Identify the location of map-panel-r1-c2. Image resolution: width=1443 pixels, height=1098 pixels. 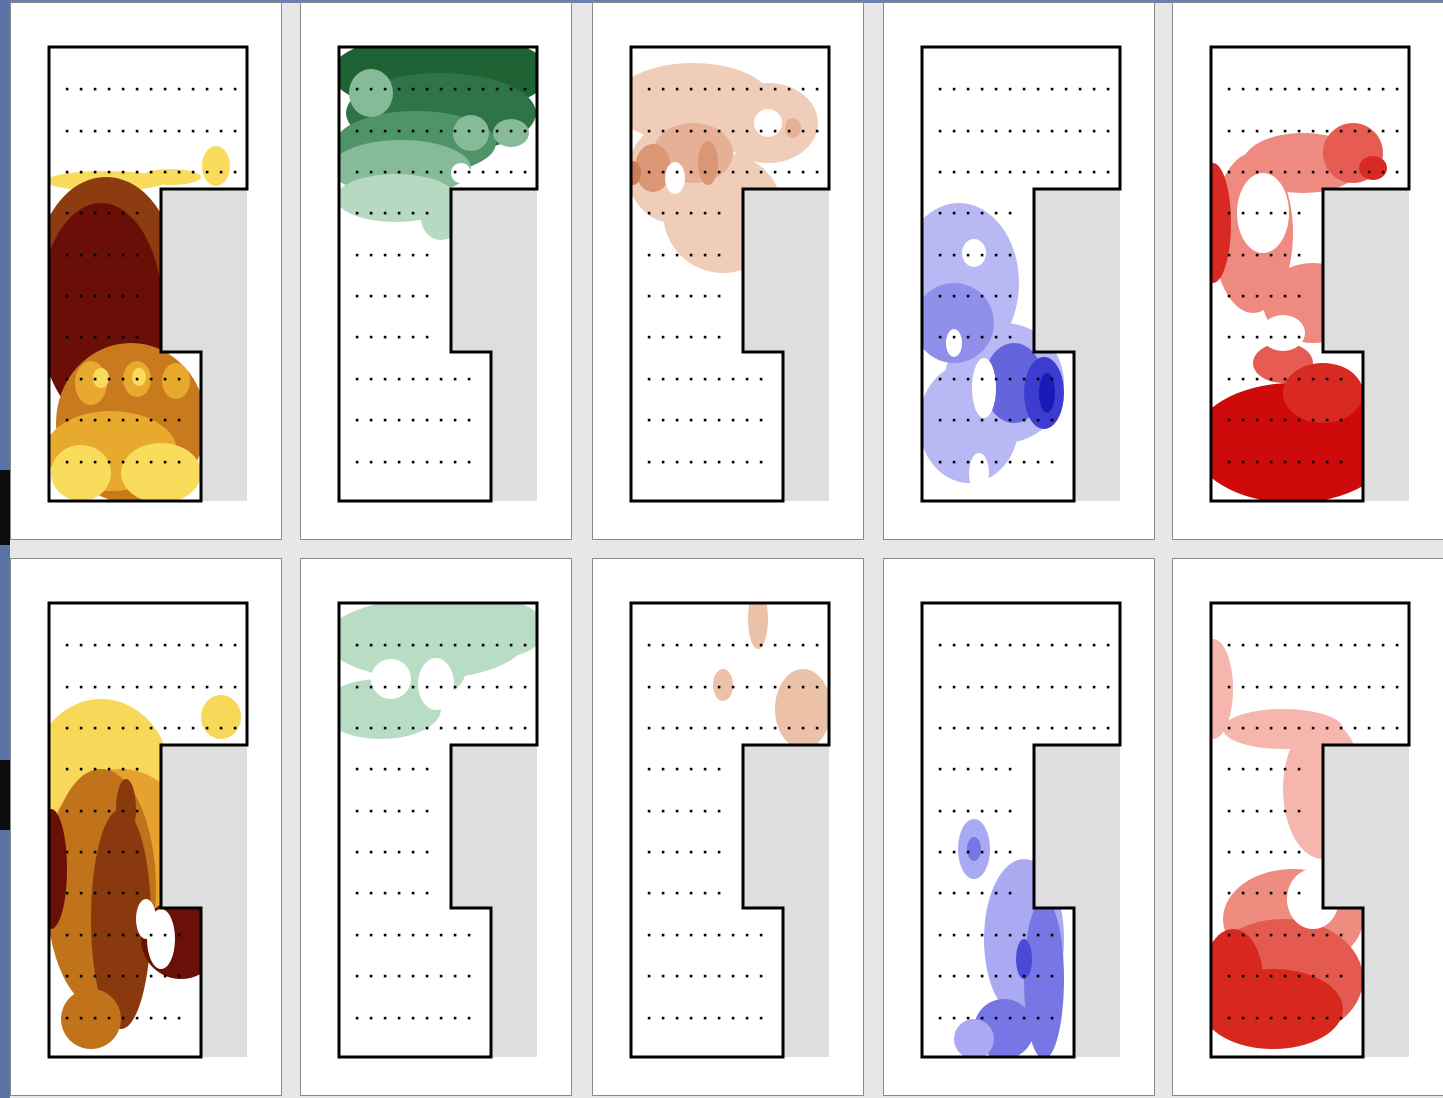
(436, 271).